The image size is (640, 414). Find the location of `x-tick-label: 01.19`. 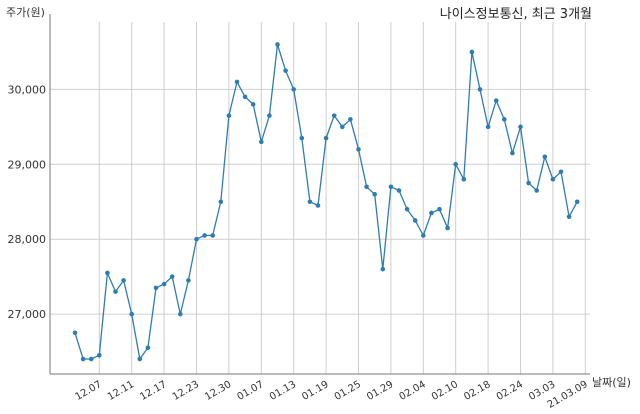

x-tick-label: 01.19 is located at coordinates (315, 391).